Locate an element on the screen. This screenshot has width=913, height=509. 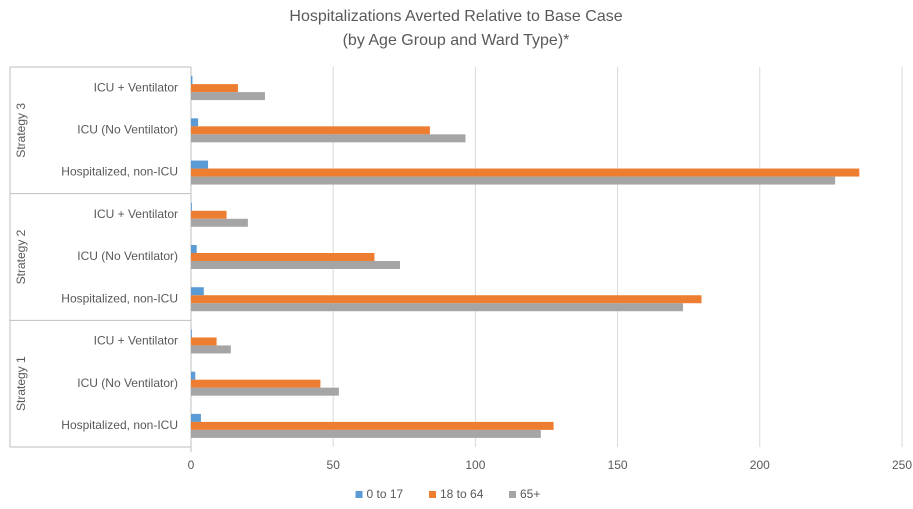
legend-label: 65+ is located at coordinates (530, 494).